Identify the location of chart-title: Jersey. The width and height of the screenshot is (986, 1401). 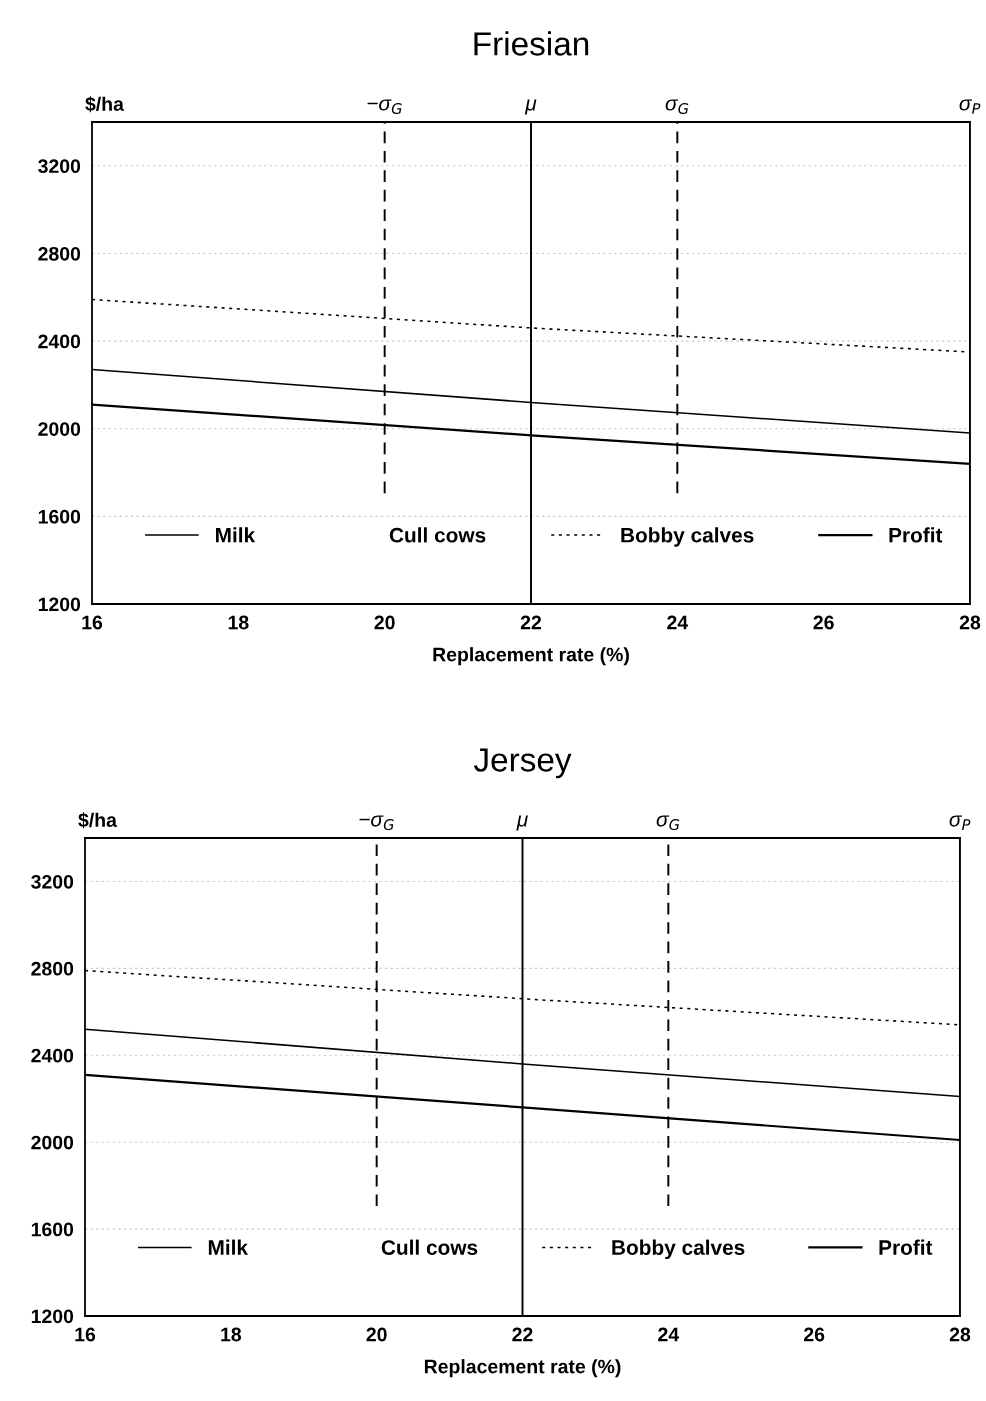
(522, 763).